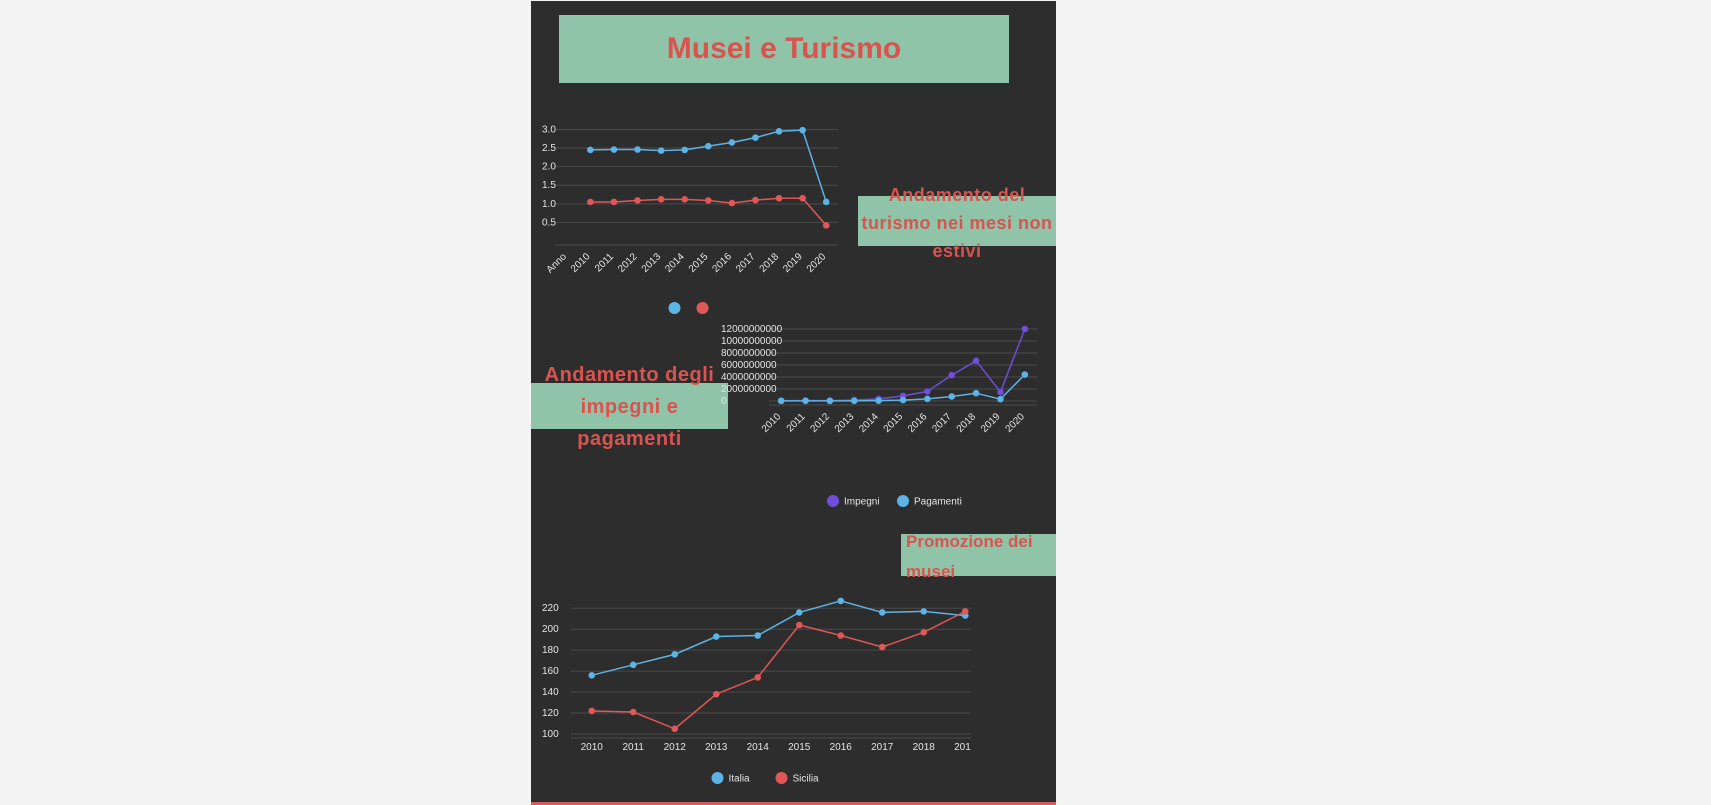 Image resolution: width=1711 pixels, height=805 pixels. I want to click on legend-label: Pagamenti, so click(938, 502).